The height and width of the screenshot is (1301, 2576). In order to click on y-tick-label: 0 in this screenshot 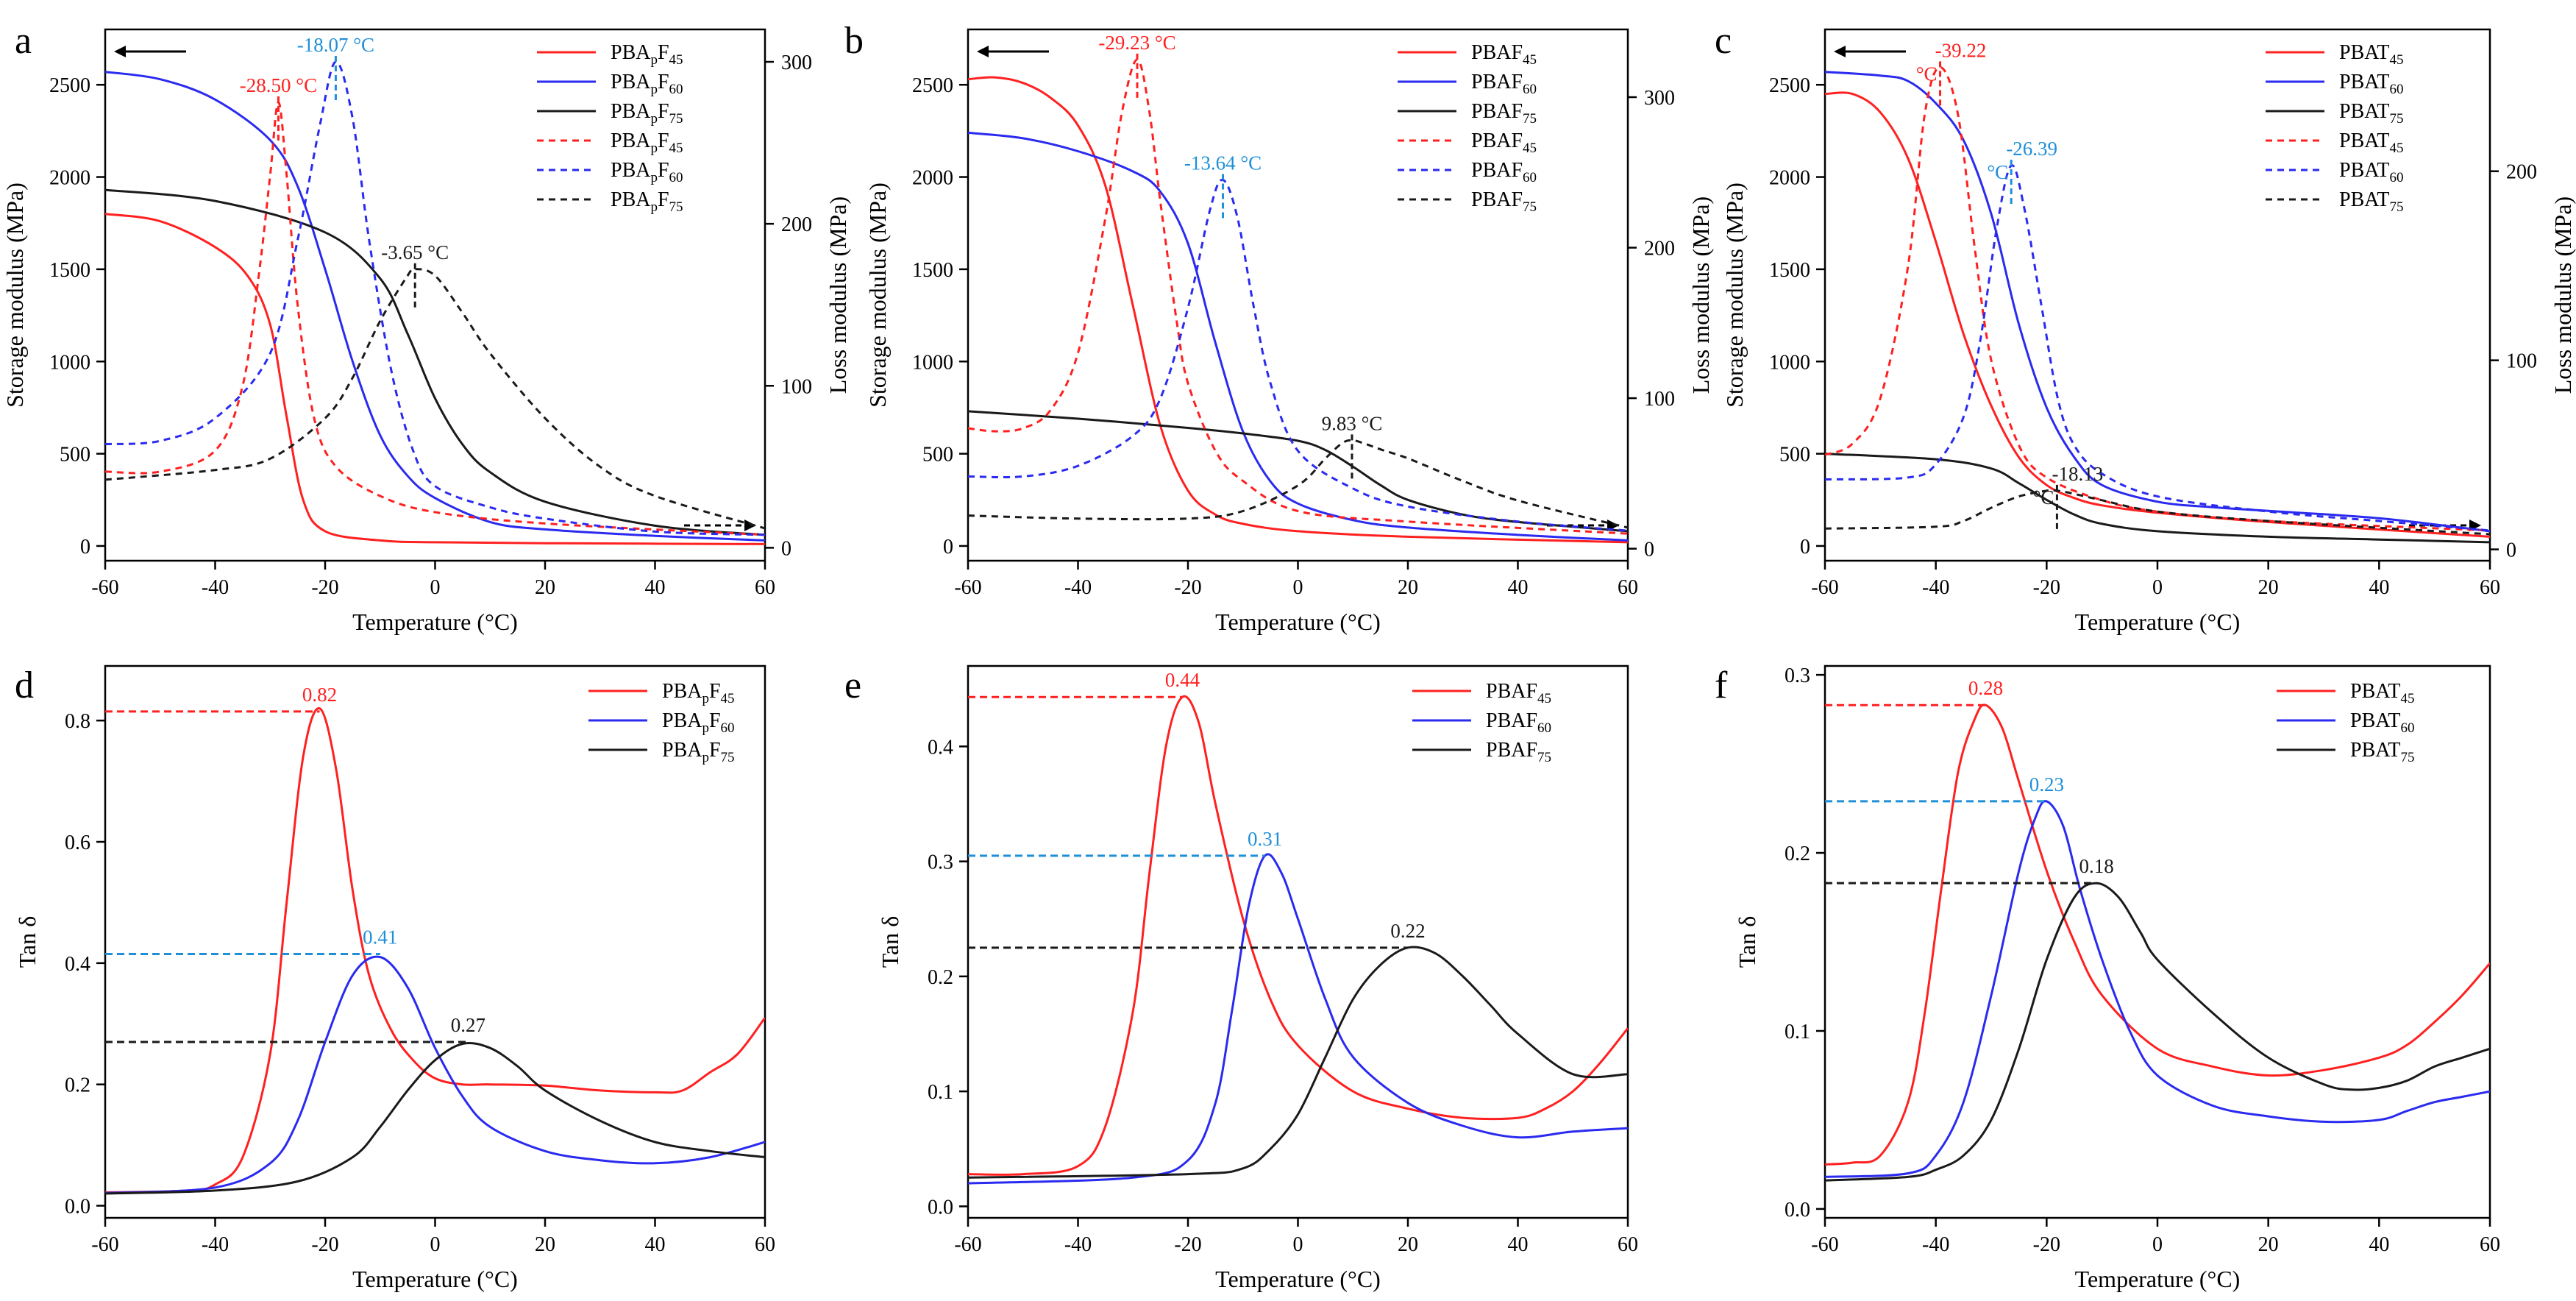, I will do `click(948, 547)`.